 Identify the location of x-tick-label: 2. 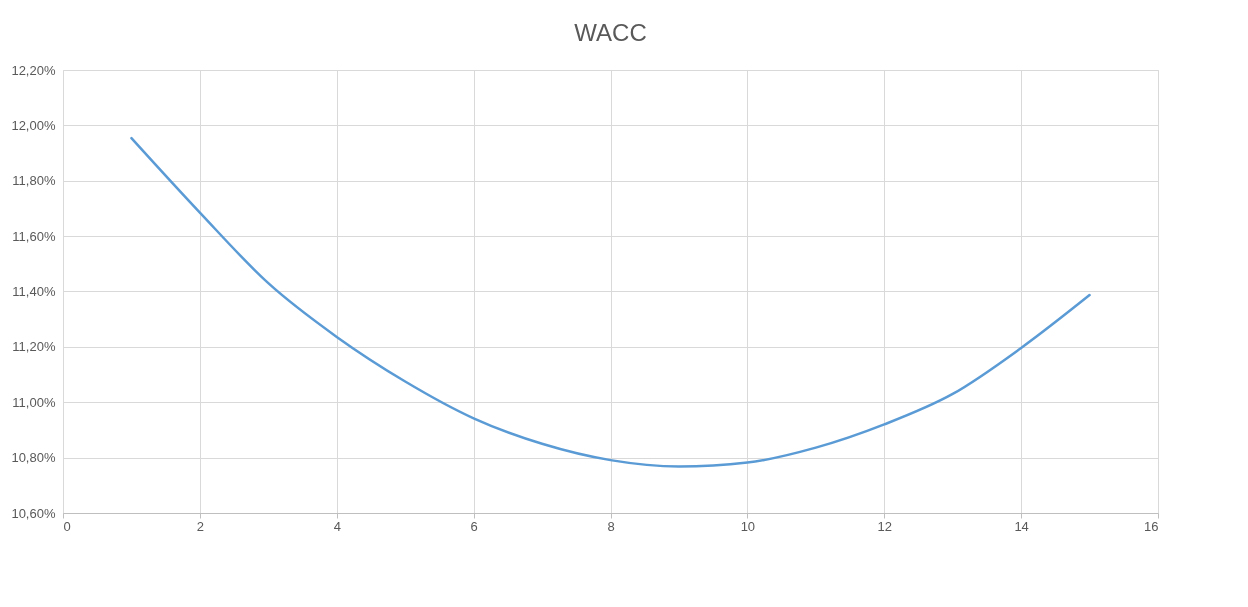
(200, 526).